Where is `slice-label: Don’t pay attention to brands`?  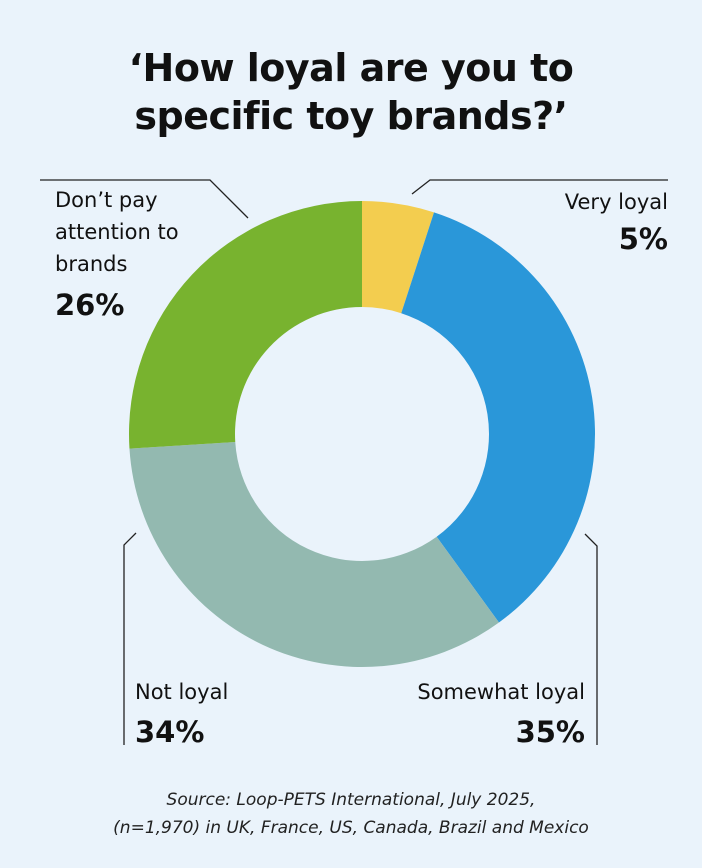 slice-label: Don’t pay attention to brands is located at coordinates (117, 232).